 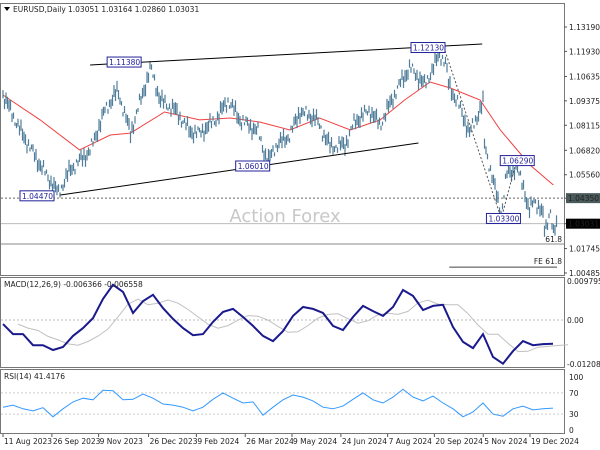 What do you see at coordinates (576, 377) in the screenshot?
I see `rsi-axis-label: 100` at bounding box center [576, 377].